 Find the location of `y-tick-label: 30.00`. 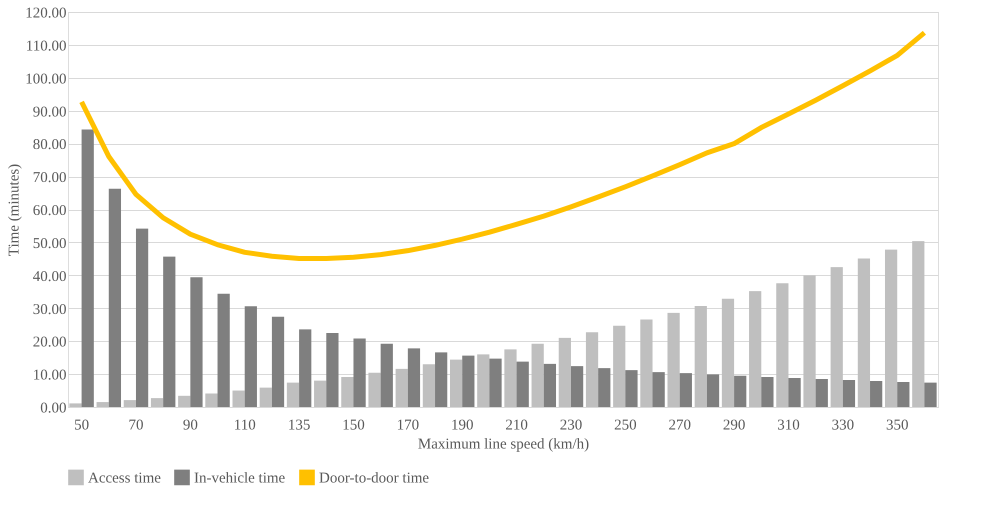

y-tick-label: 30.00 is located at coordinates (49, 310).